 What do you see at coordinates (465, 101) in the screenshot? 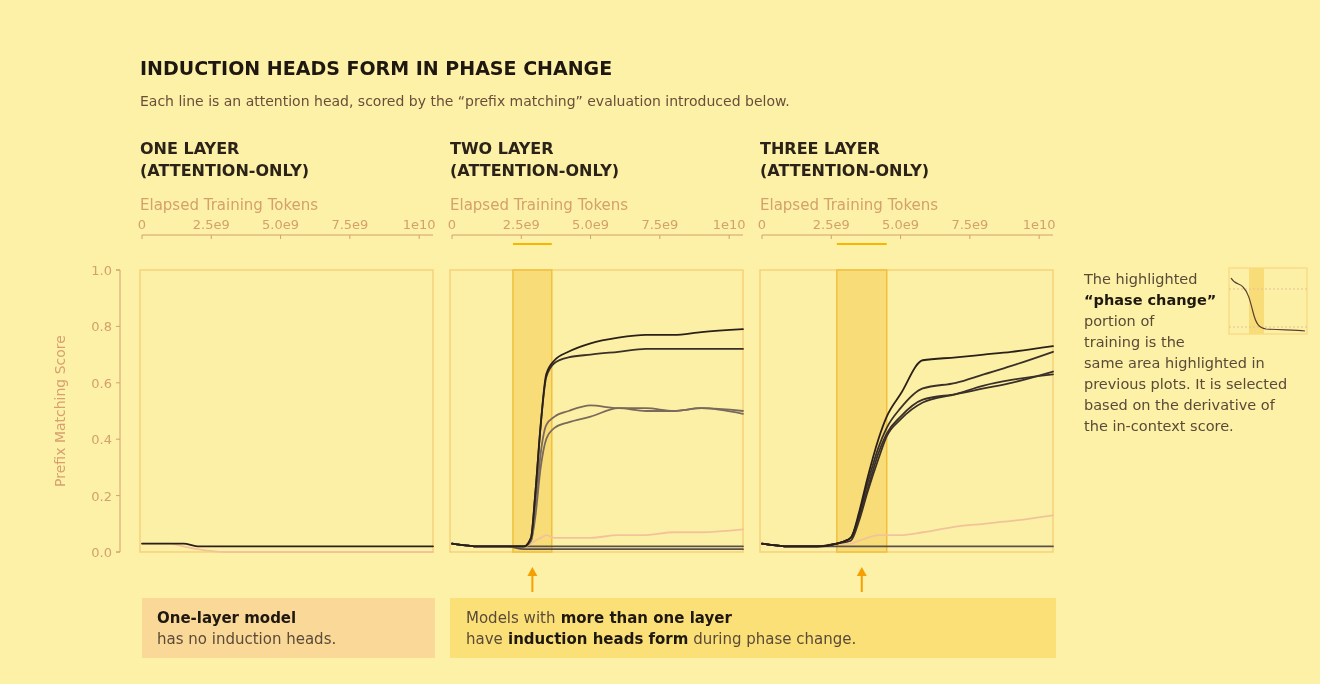
I see `text: Each line is an attention head, scored by the “prefix matching” evaluation introduced below.` at bounding box center [465, 101].